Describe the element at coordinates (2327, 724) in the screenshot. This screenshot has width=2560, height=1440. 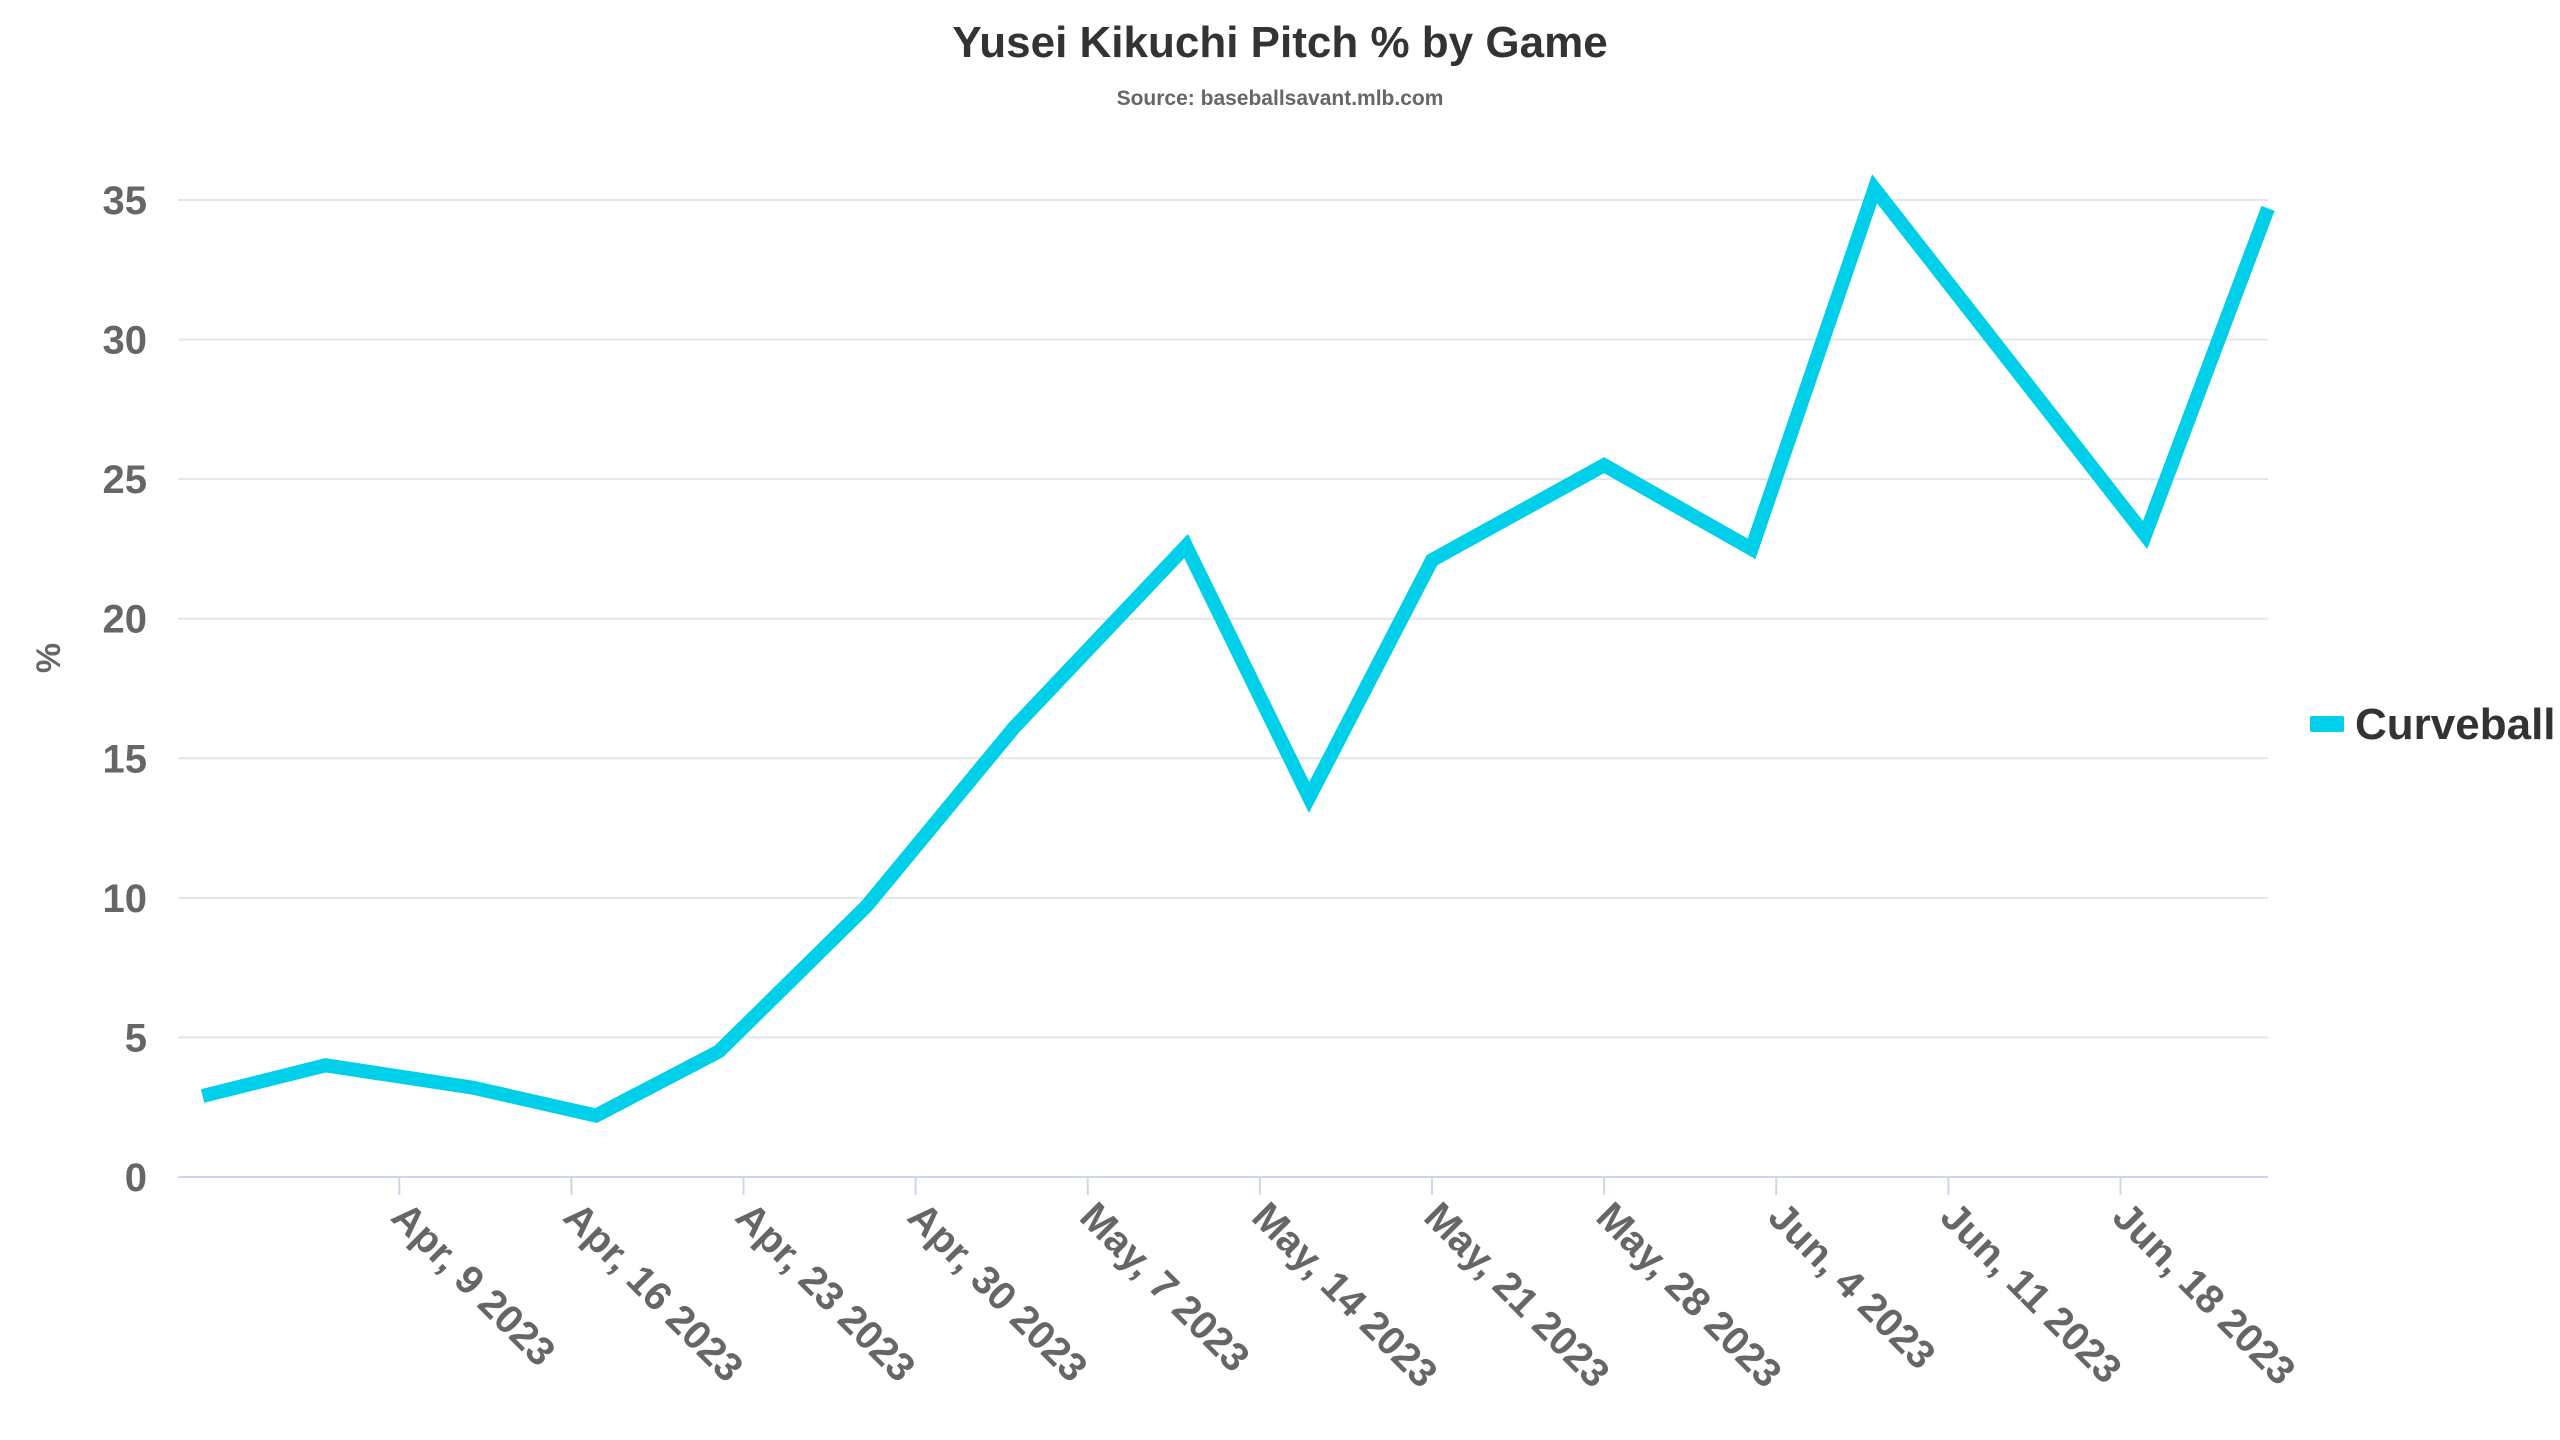
I see `legend-swatch` at that location.